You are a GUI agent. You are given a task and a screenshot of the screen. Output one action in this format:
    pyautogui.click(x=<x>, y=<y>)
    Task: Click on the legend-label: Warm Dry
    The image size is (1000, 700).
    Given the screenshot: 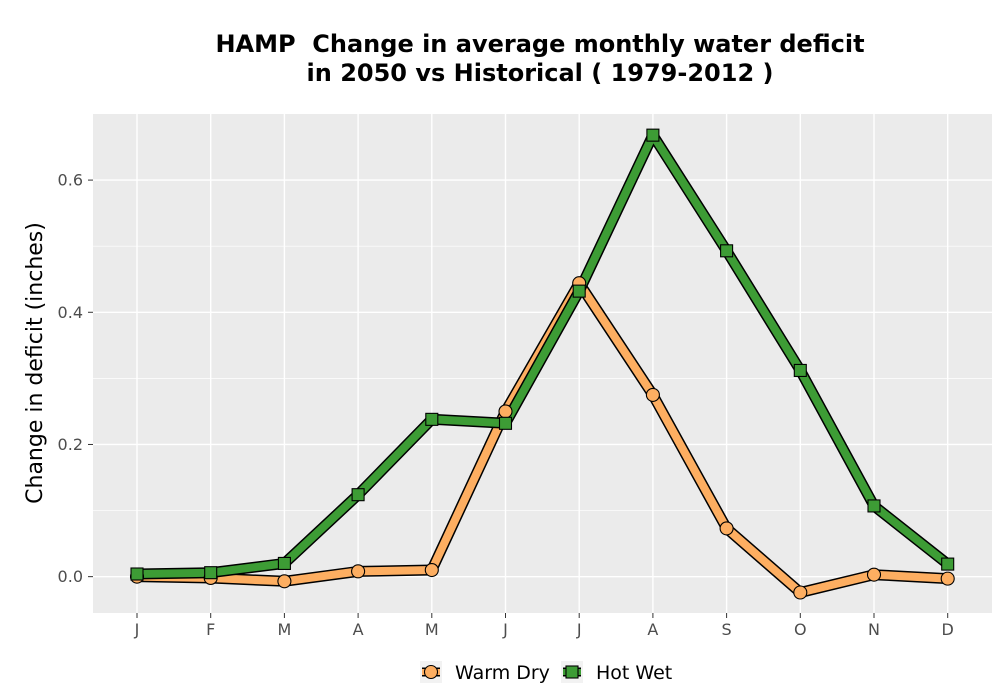 What is the action you would take?
    pyautogui.click(x=502, y=673)
    